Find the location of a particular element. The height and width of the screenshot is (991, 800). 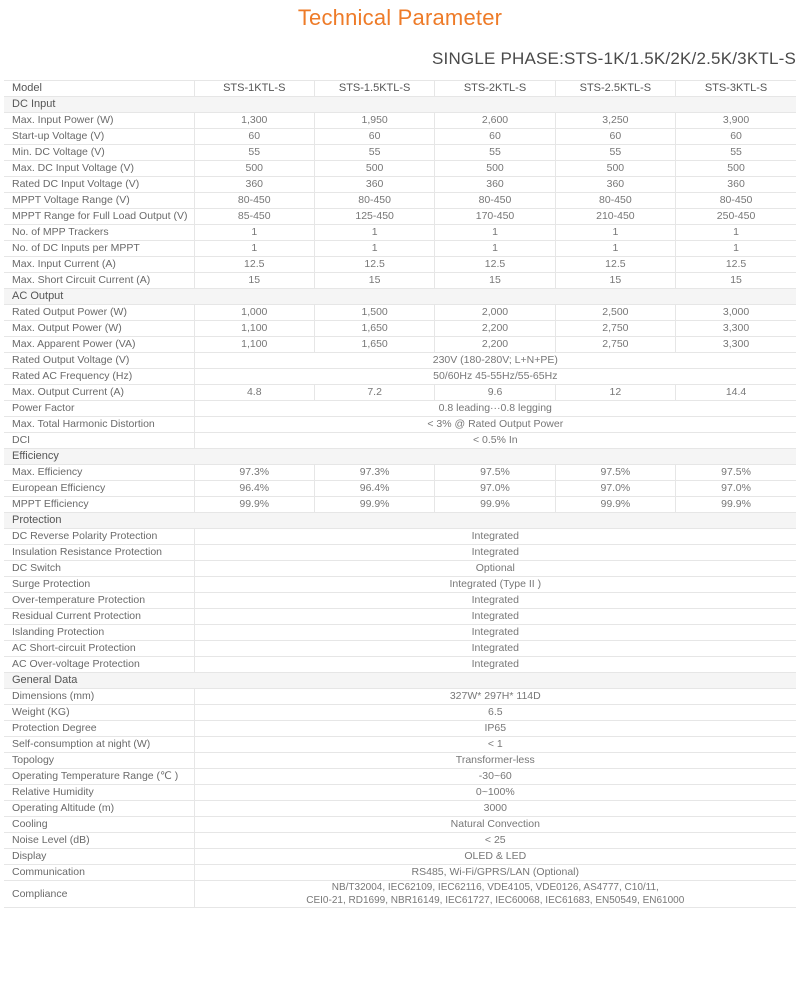

param-label-cell: Operating Altitude (m) is located at coordinates (99, 808).